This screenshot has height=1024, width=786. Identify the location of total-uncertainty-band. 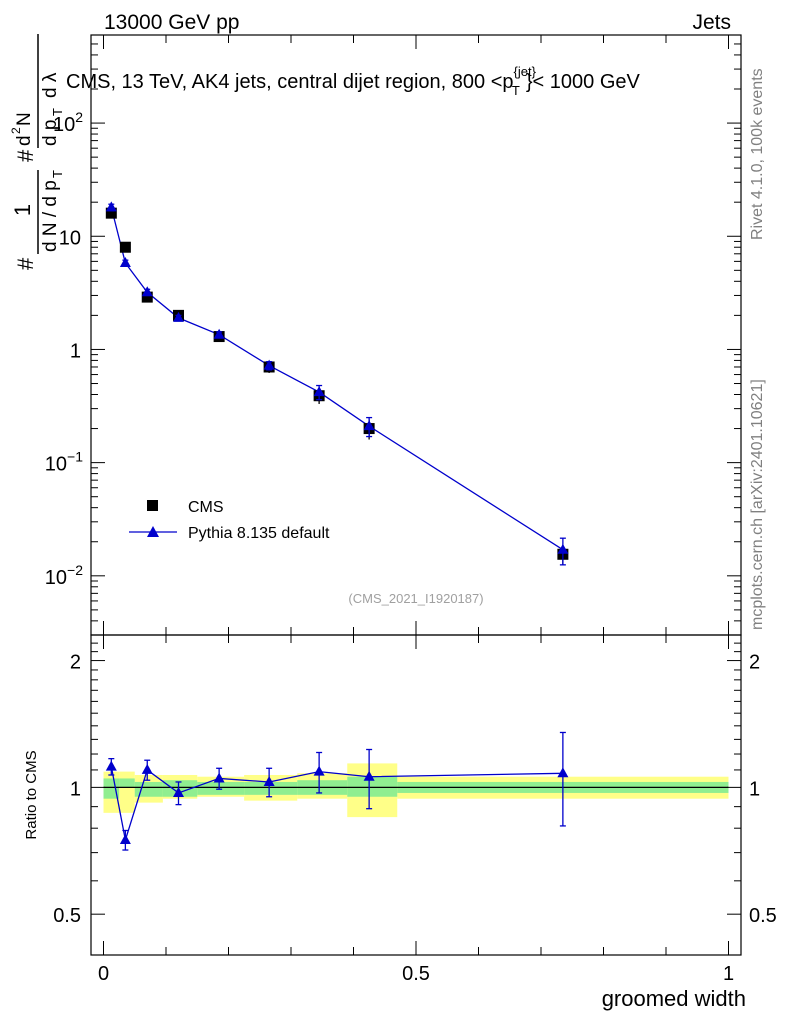
(127, 792).